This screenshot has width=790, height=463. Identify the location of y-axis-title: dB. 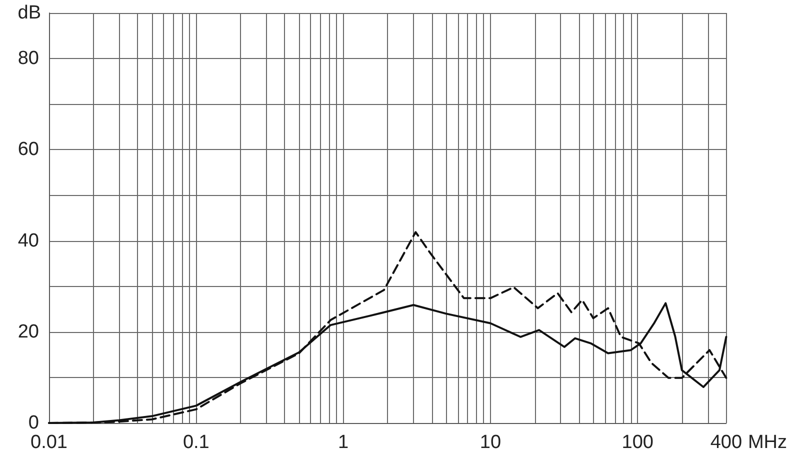
(29, 13).